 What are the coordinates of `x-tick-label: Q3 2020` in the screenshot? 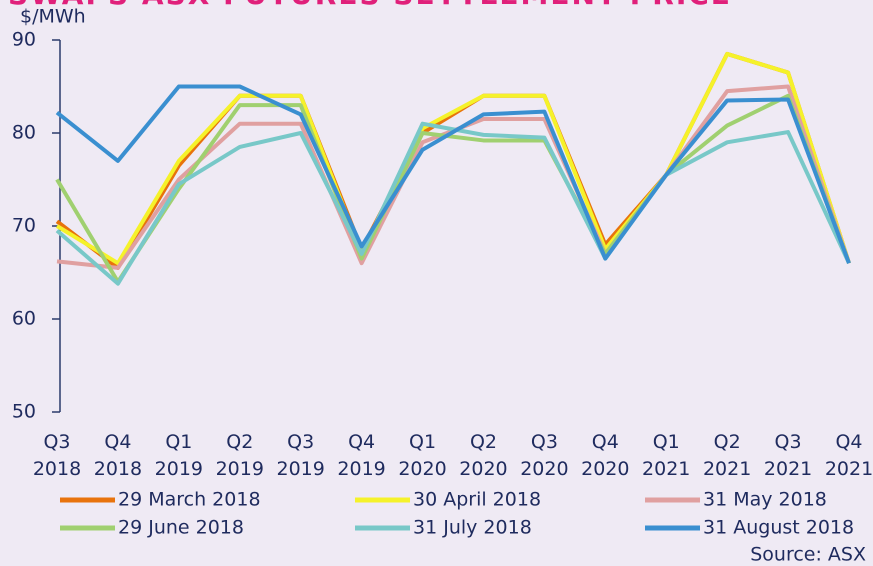 It's located at (544, 455).